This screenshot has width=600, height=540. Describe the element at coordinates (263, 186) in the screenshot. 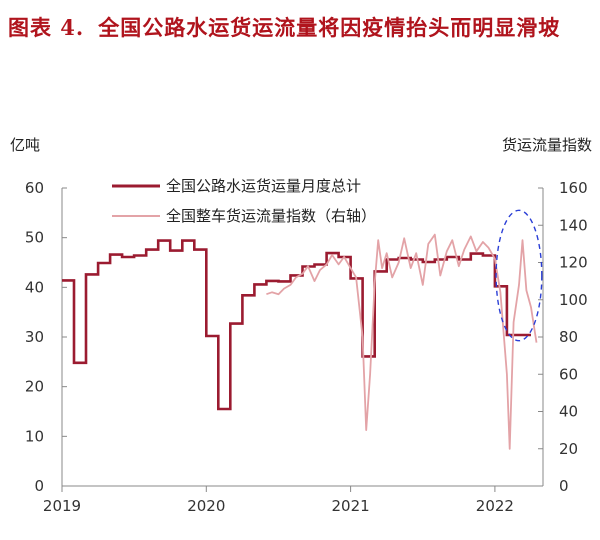

I see `legend-label-monthly-total: 全国公路水运货运量月度总计` at that location.